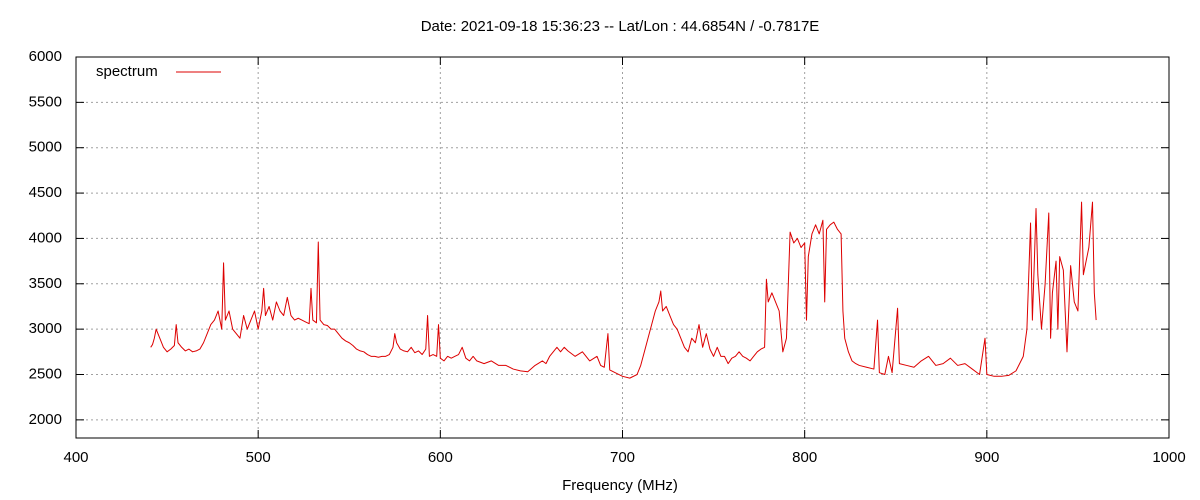 The image size is (1200, 500). I want to click on y-tick-label: 5500, so click(45, 101).